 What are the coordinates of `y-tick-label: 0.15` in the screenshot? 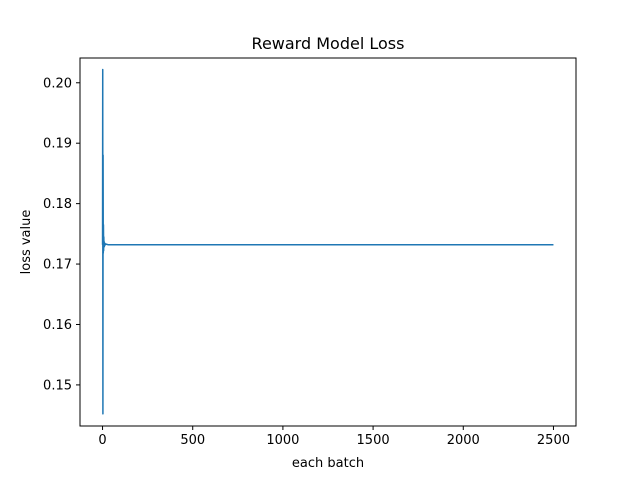 It's located at (57, 385).